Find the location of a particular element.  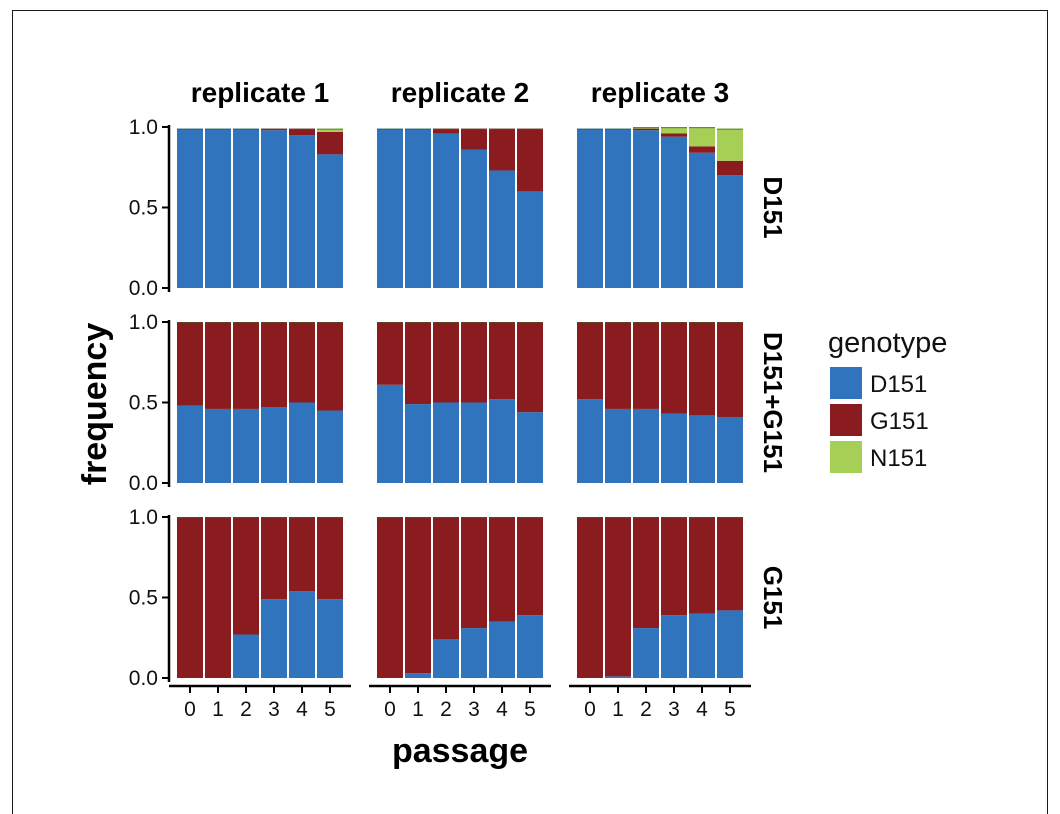

x-axis-title: passage is located at coordinates (460, 751).